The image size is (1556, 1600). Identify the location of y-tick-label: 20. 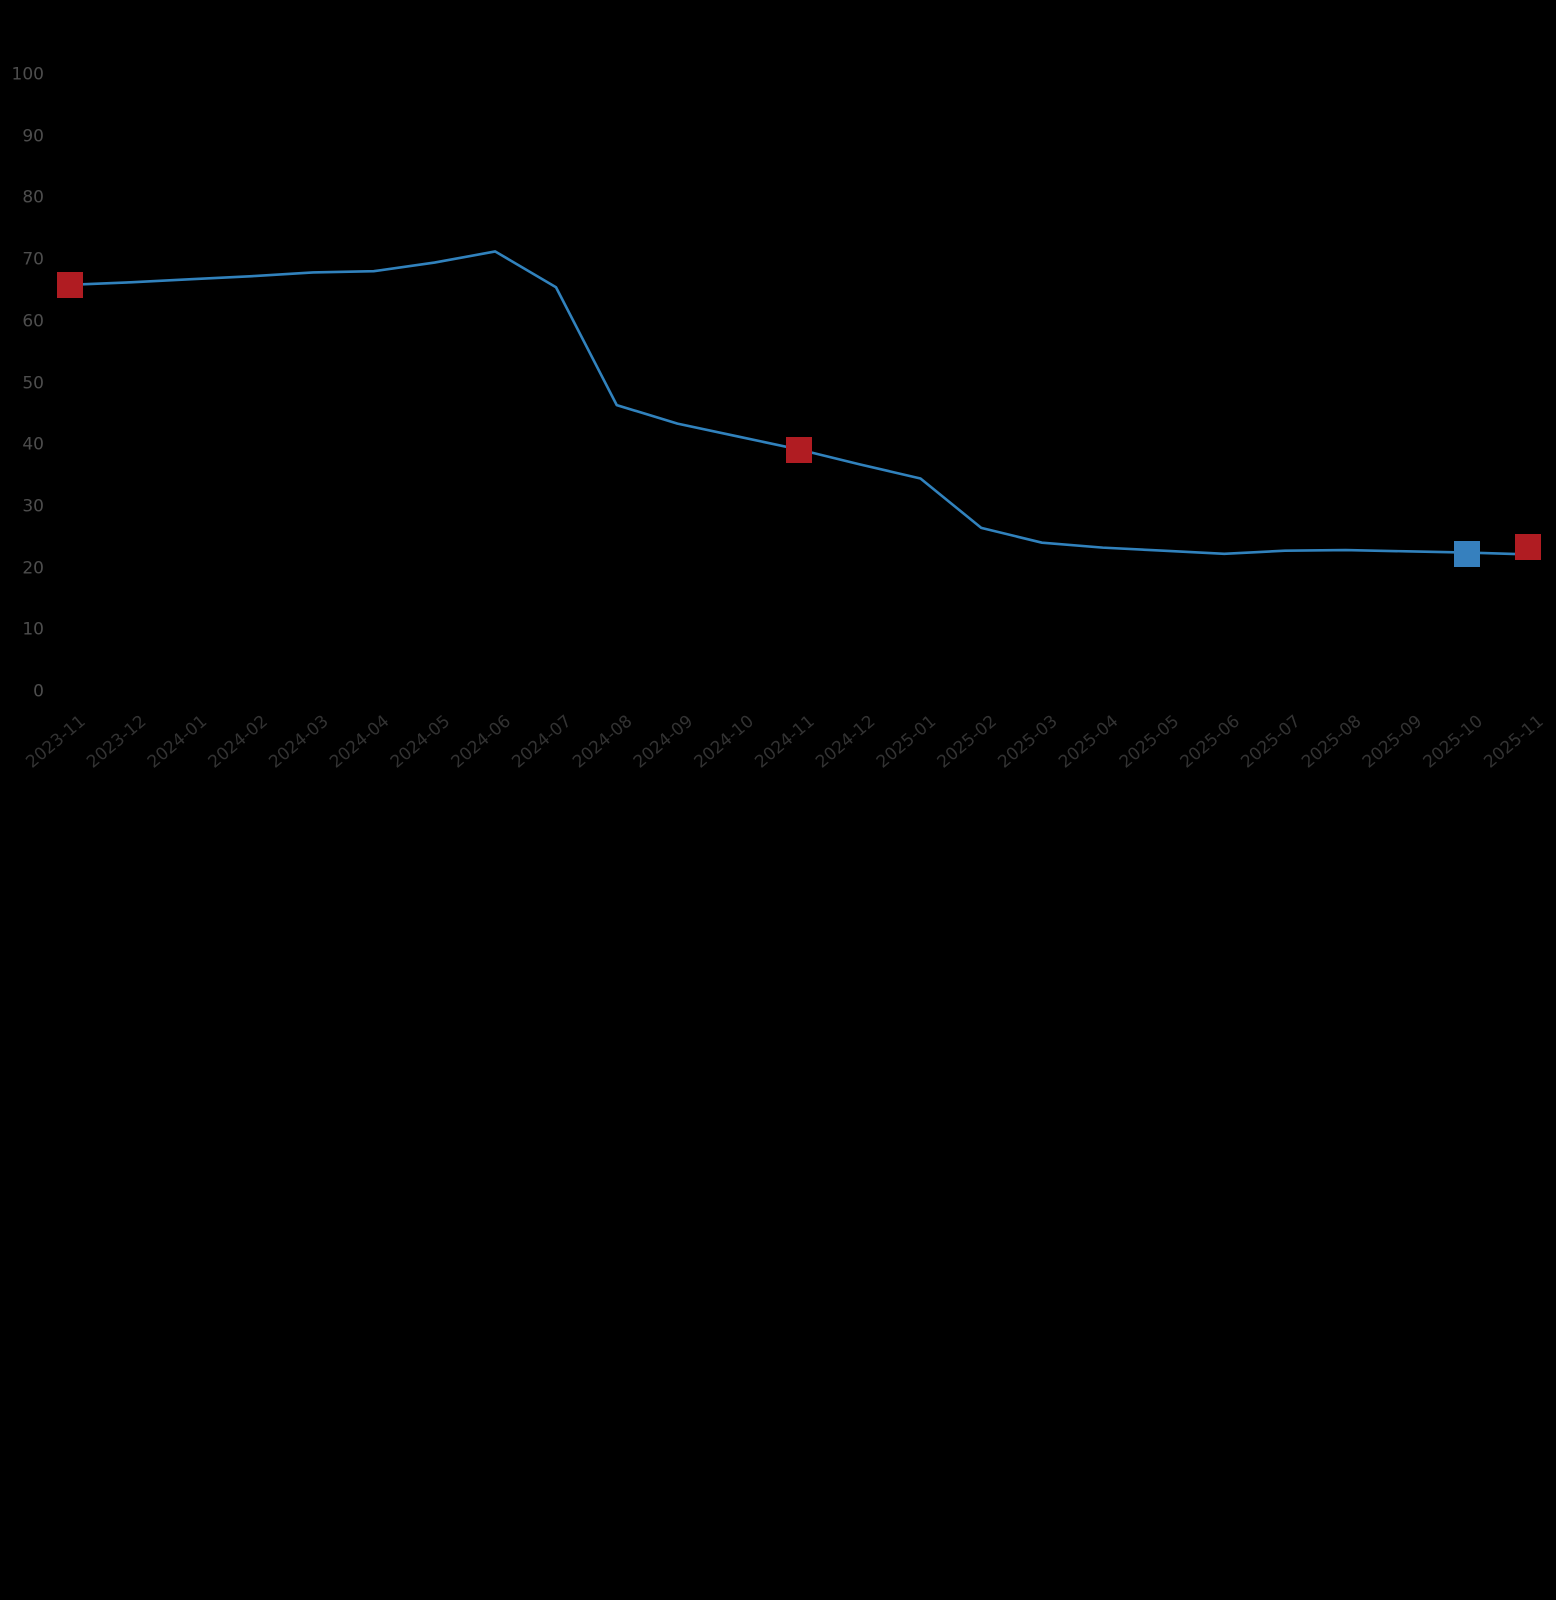
(33, 568).